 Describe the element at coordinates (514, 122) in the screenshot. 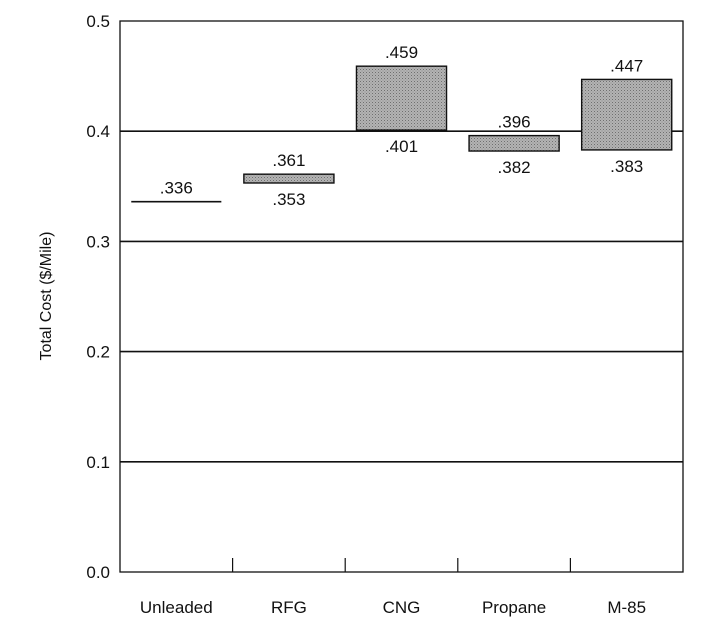

I see `high-value-label: .396` at that location.